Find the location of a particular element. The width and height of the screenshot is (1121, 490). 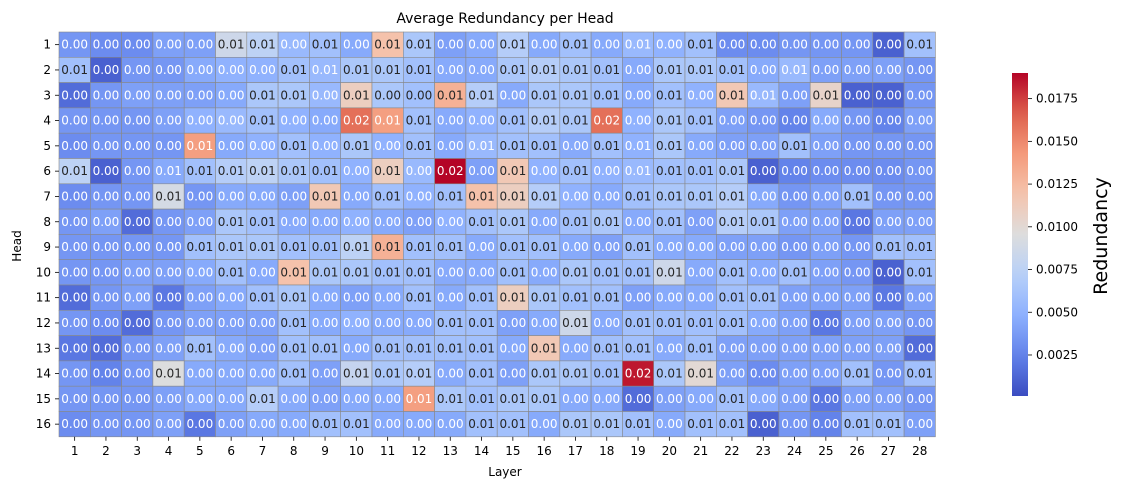

y-tick-label: 7 is located at coordinates (47, 196).